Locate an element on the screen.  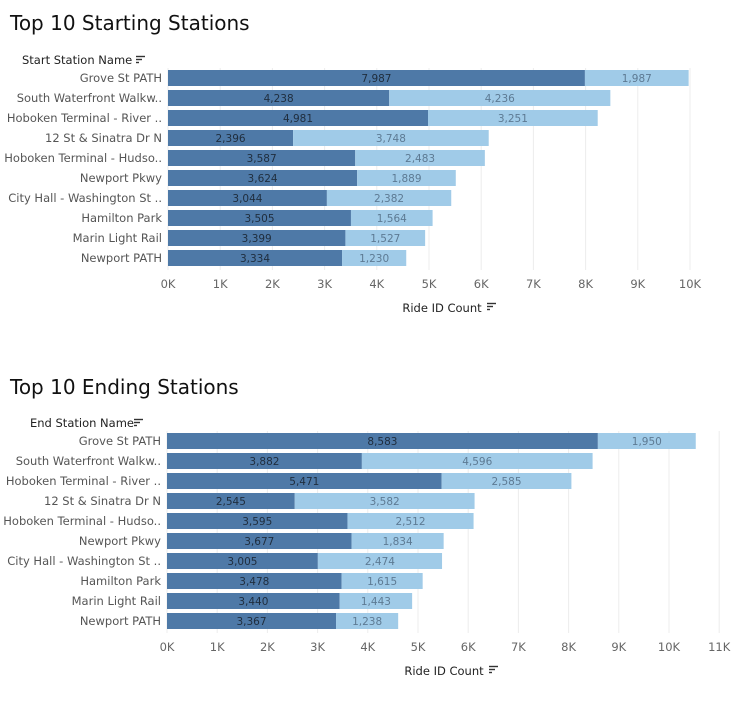
x-tick-label: 7K is located at coordinates (518, 647).